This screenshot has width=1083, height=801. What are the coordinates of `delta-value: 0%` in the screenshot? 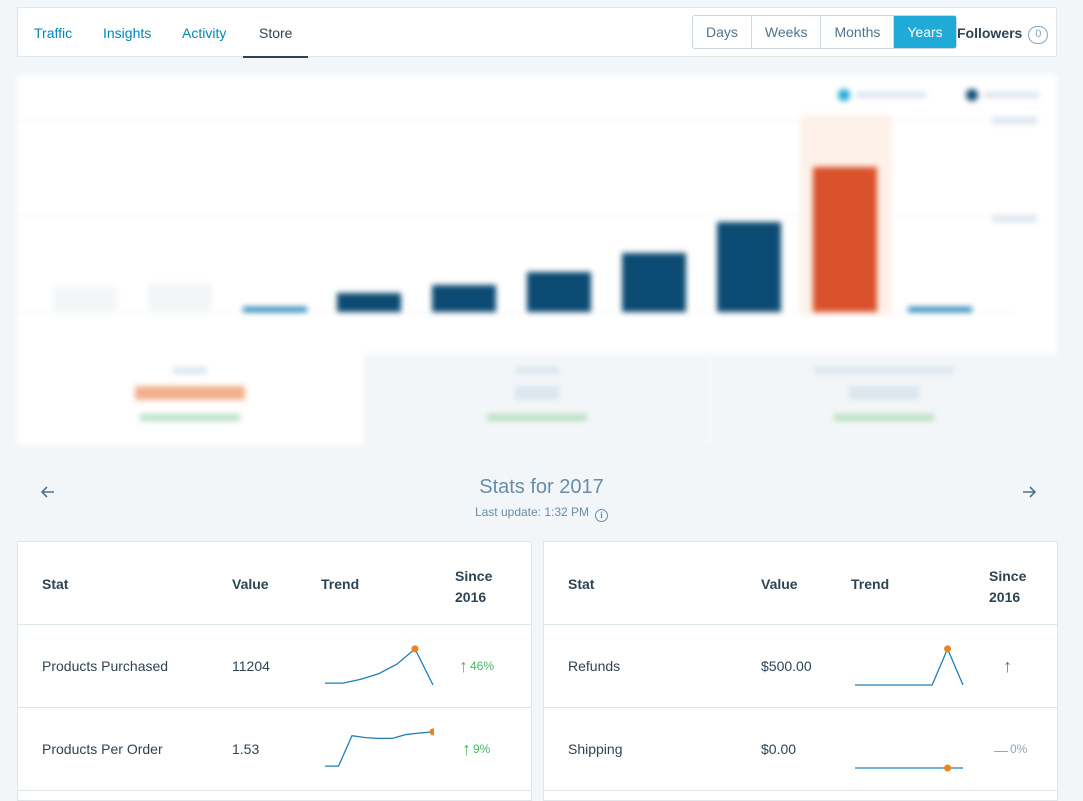 It's located at (1019, 749).